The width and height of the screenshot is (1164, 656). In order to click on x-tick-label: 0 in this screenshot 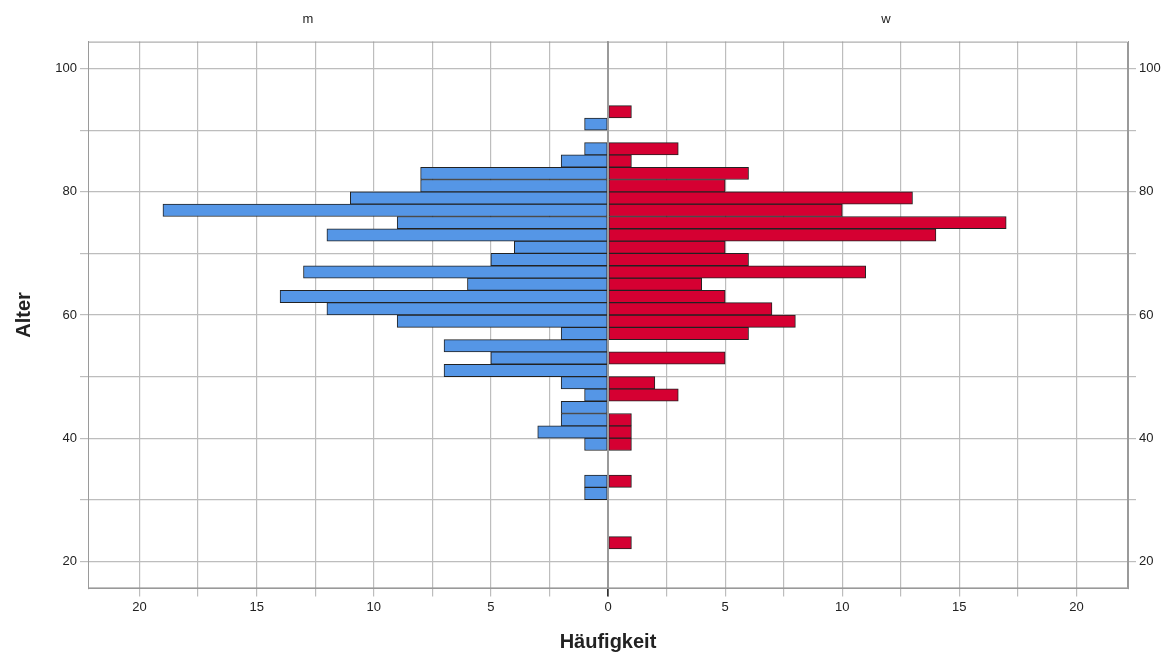, I will do `click(608, 606)`.